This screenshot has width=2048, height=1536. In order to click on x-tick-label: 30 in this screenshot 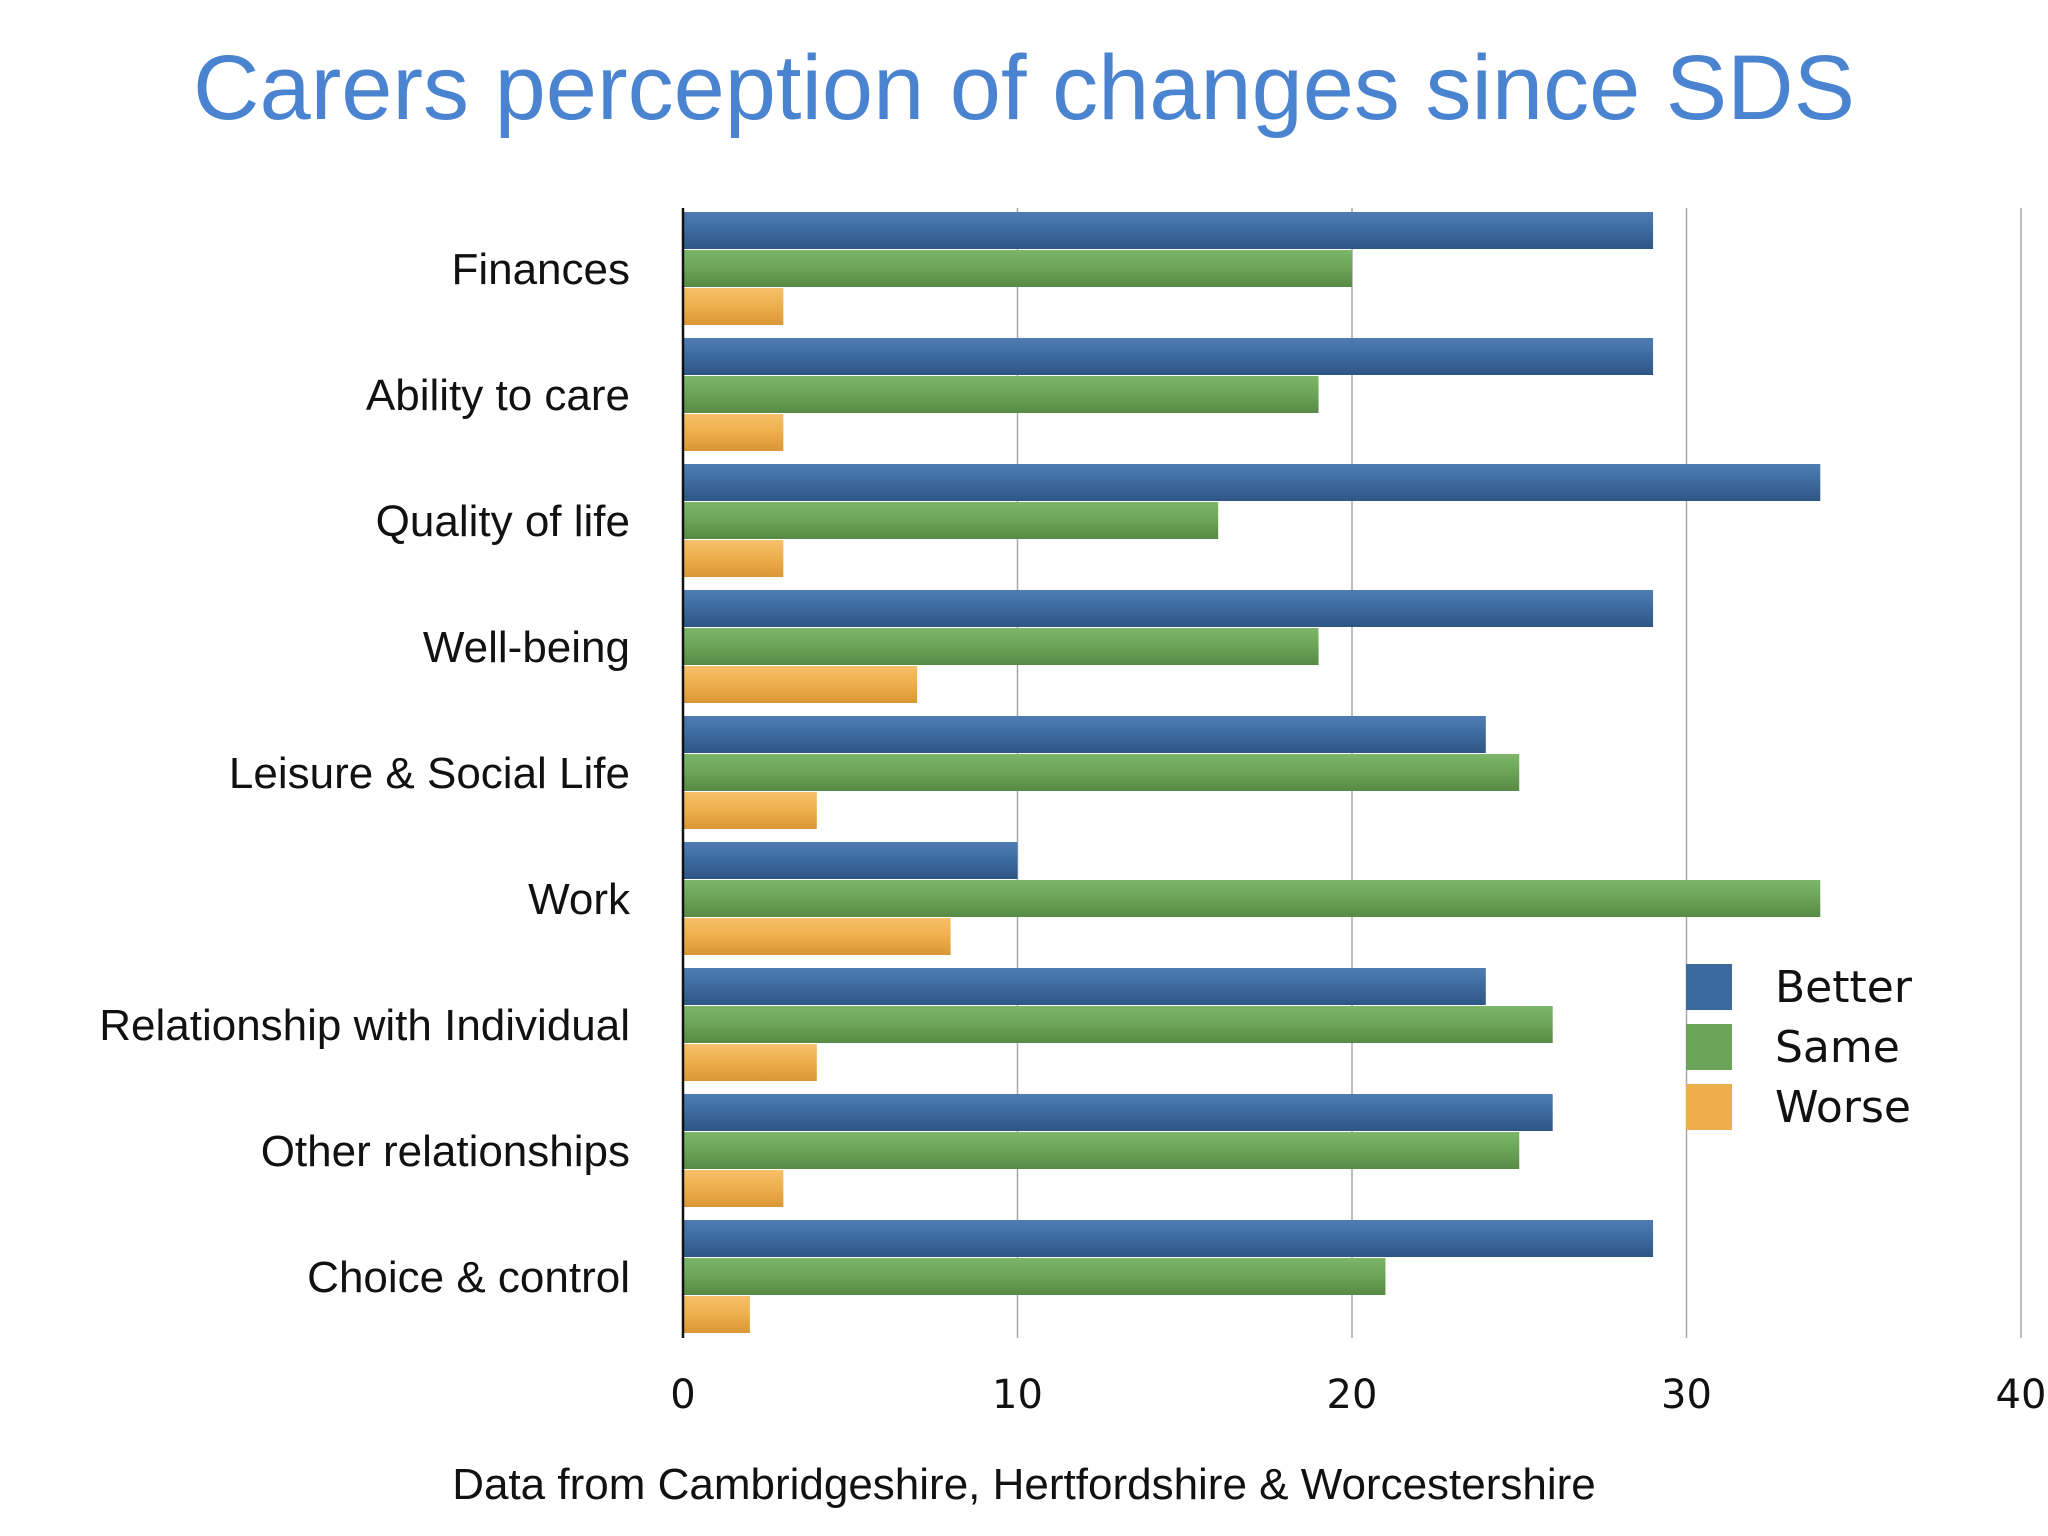, I will do `click(1686, 1395)`.